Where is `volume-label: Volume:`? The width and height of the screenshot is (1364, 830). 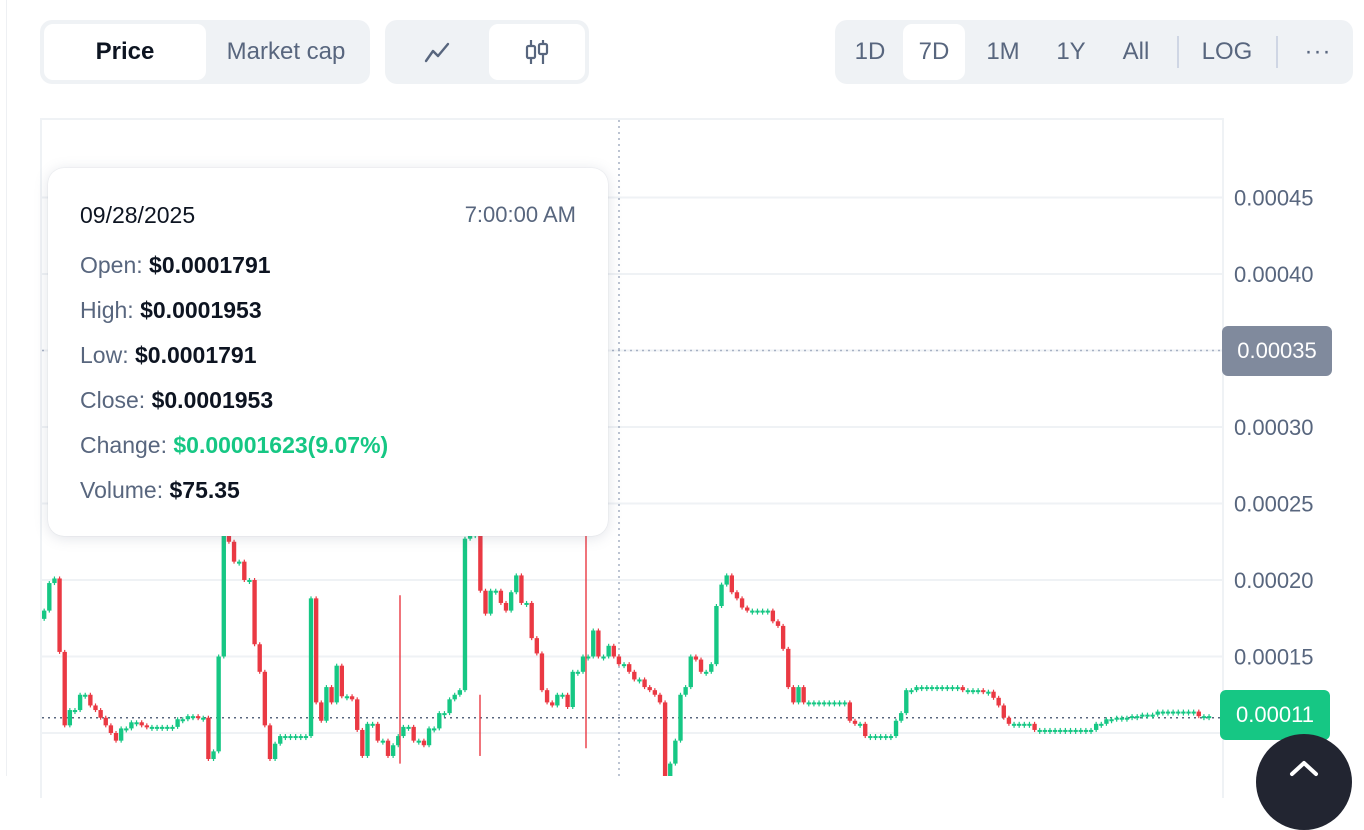
volume-label: Volume: is located at coordinates (122, 490).